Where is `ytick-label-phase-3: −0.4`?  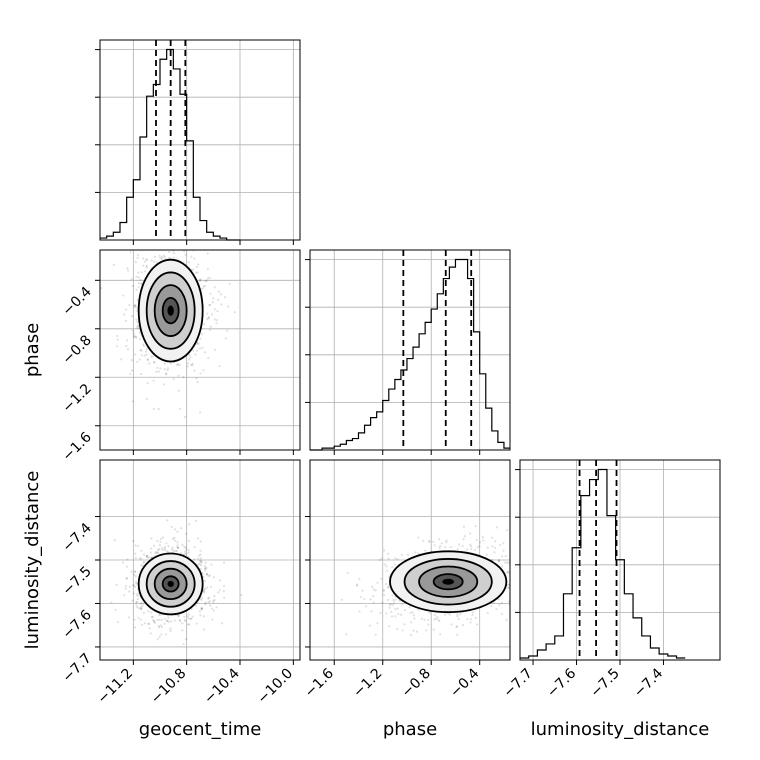 ytick-label-phase-3: −0.4 is located at coordinates (76, 301).